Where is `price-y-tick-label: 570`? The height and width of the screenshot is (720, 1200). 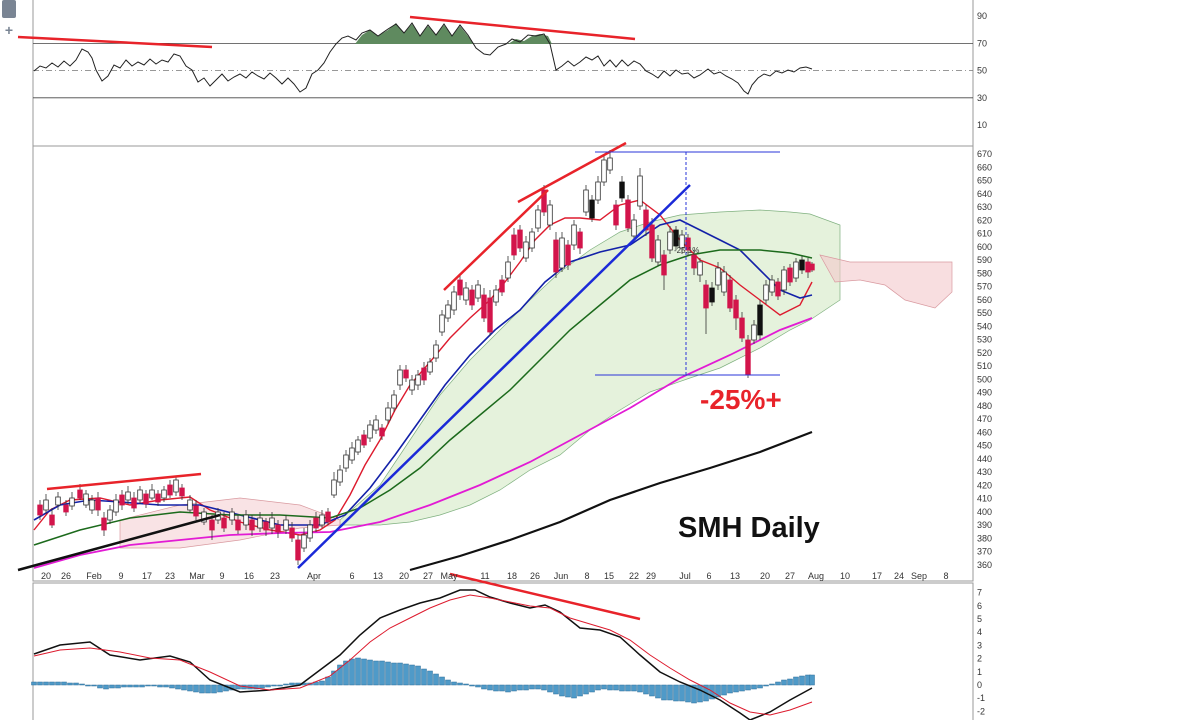 price-y-tick-label: 570 is located at coordinates (984, 287).